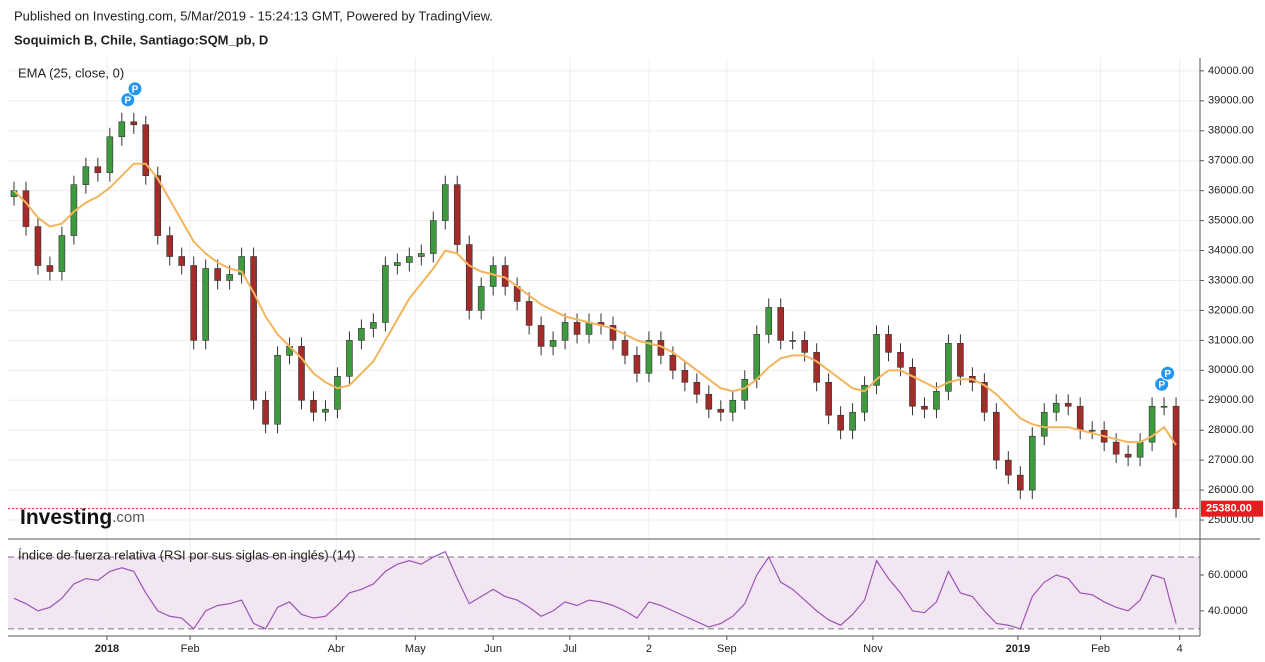 The height and width of the screenshot is (662, 1265). Describe the element at coordinates (1231, 71) in the screenshot. I see `y-tick-label: 40000.00` at that location.